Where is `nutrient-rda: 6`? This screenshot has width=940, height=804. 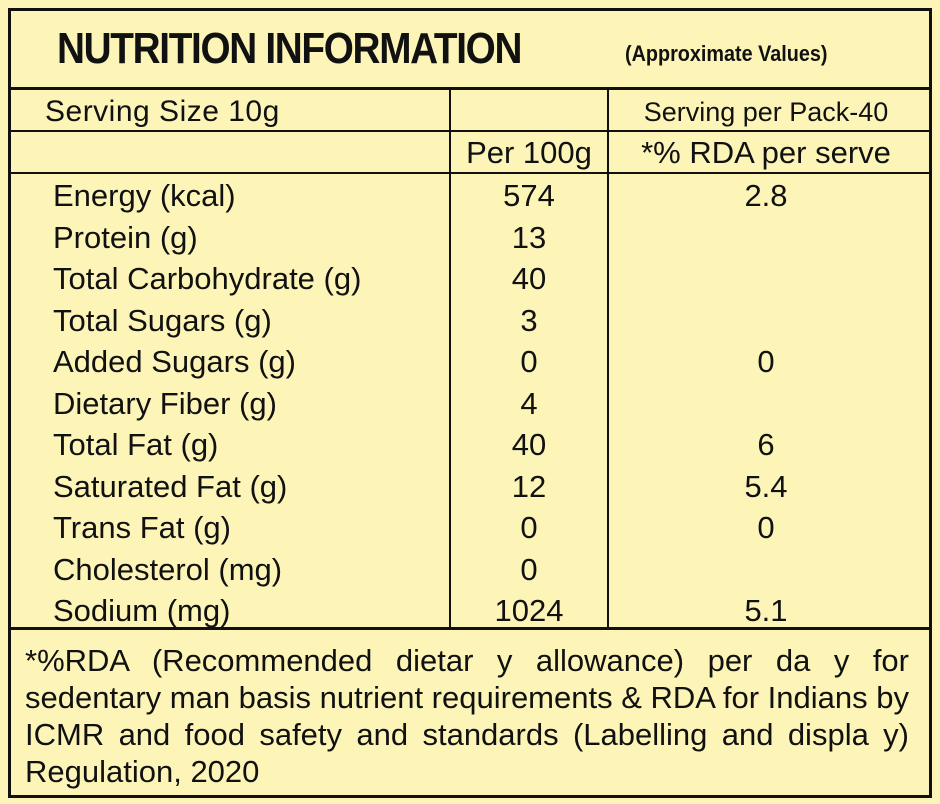
nutrient-rda: 6 is located at coordinates (766, 444).